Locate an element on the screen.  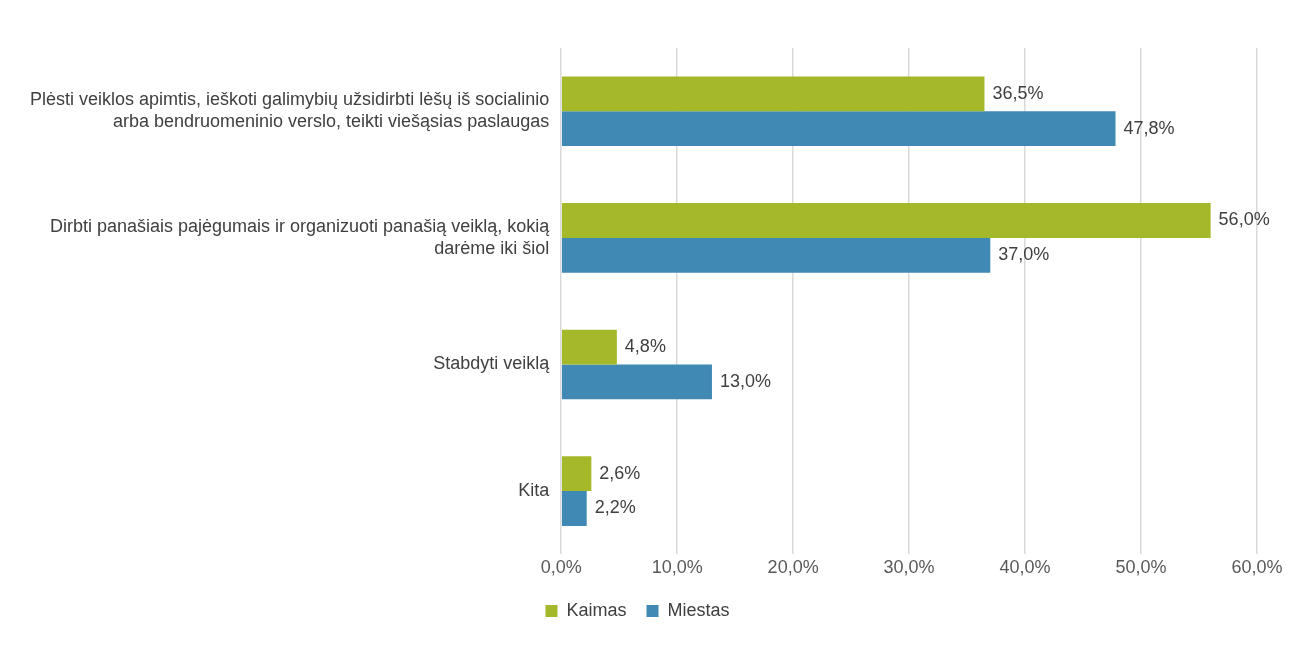
x-tick-label: 30,0% is located at coordinates (909, 567).